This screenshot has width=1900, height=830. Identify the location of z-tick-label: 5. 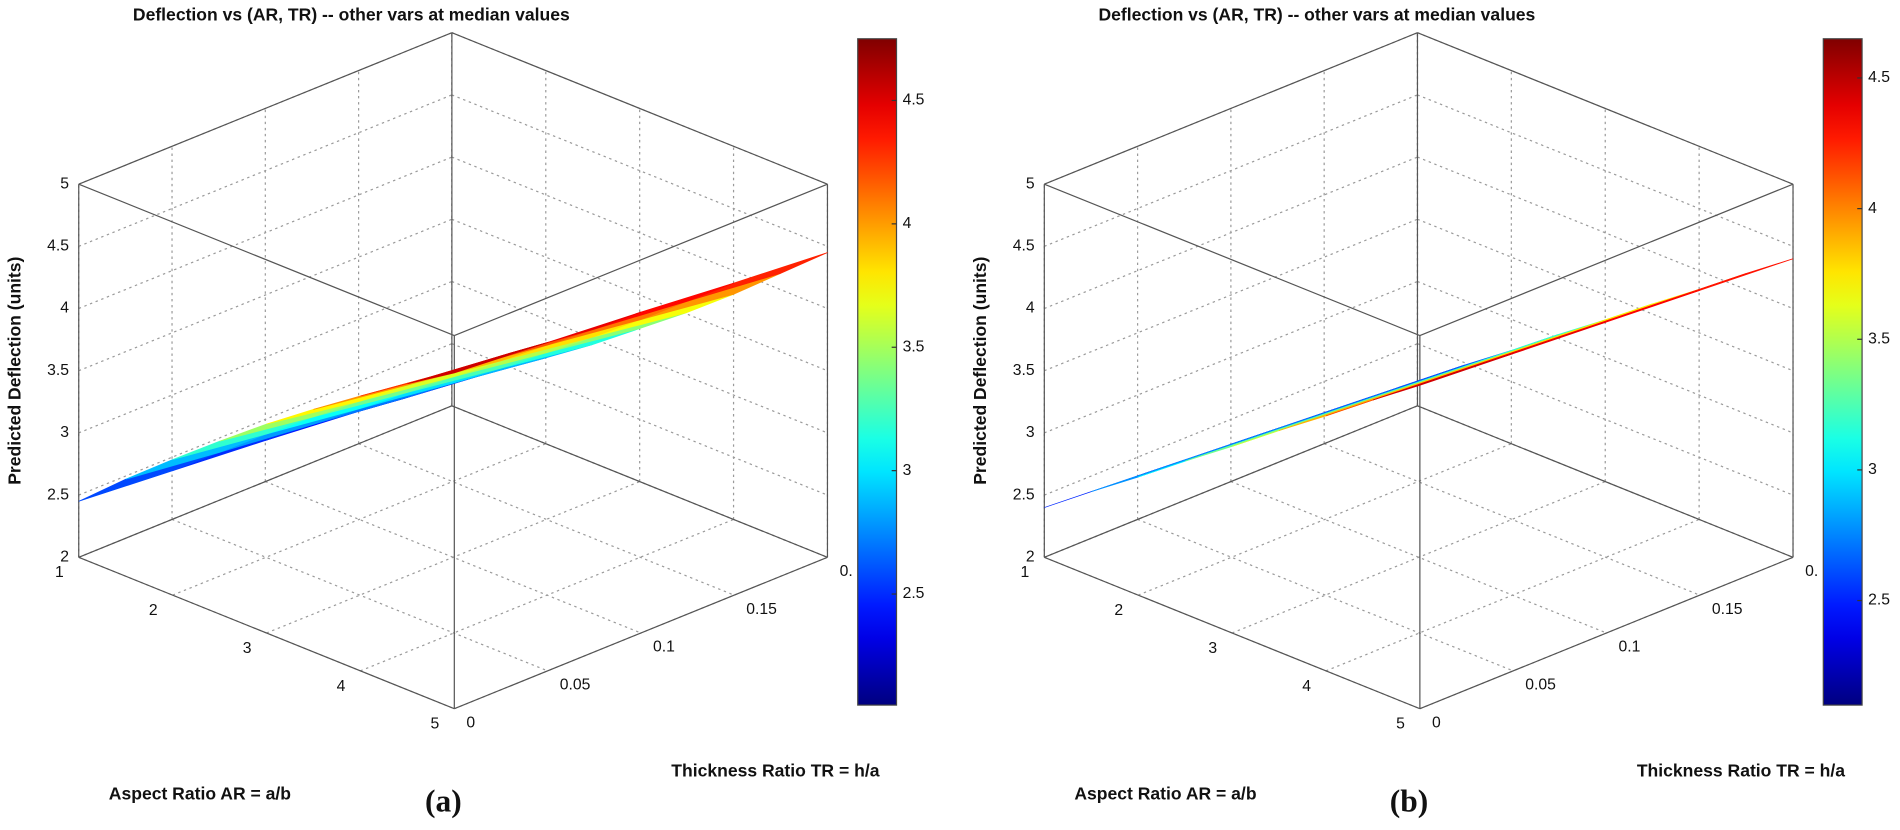
(1030, 183).